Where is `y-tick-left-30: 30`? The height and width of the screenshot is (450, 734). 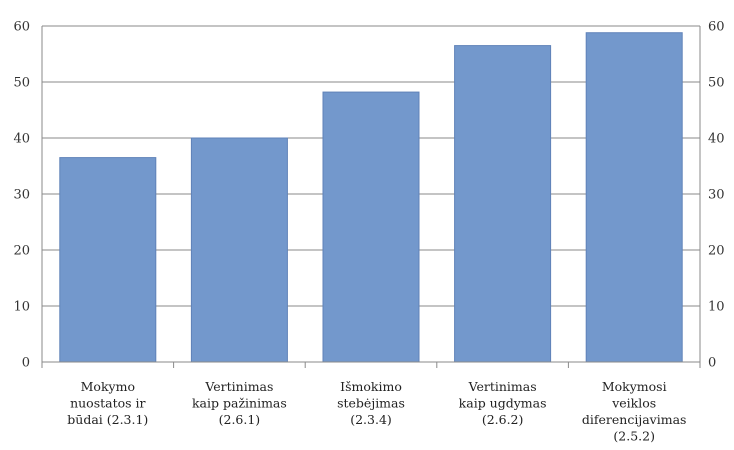
y-tick-left-30: 30 is located at coordinates (21, 195).